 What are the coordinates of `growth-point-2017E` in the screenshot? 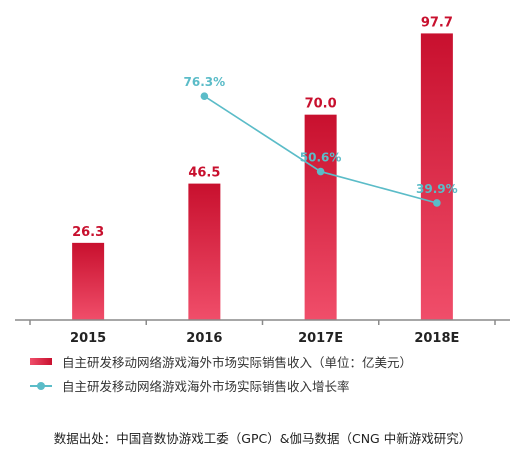 It's located at (320, 171).